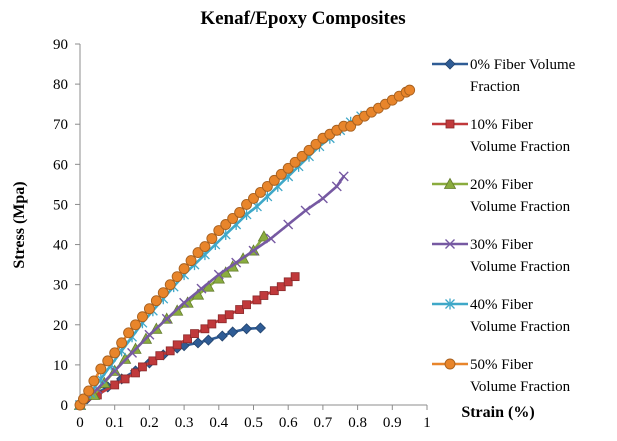 This screenshot has width=617, height=441. Describe the element at coordinates (427, 423) in the screenshot. I see `x-tick-label: 1` at that location.